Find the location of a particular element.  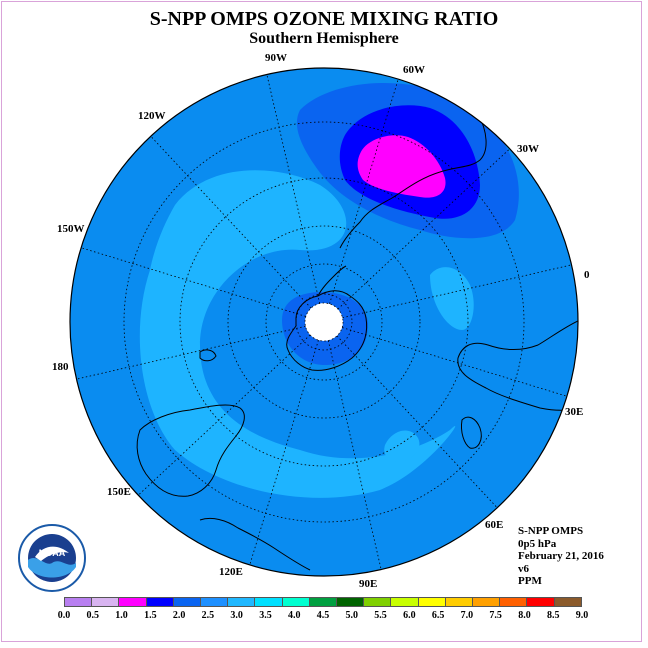

noaa-logo-icon: NOAA is located at coordinates (52, 558).